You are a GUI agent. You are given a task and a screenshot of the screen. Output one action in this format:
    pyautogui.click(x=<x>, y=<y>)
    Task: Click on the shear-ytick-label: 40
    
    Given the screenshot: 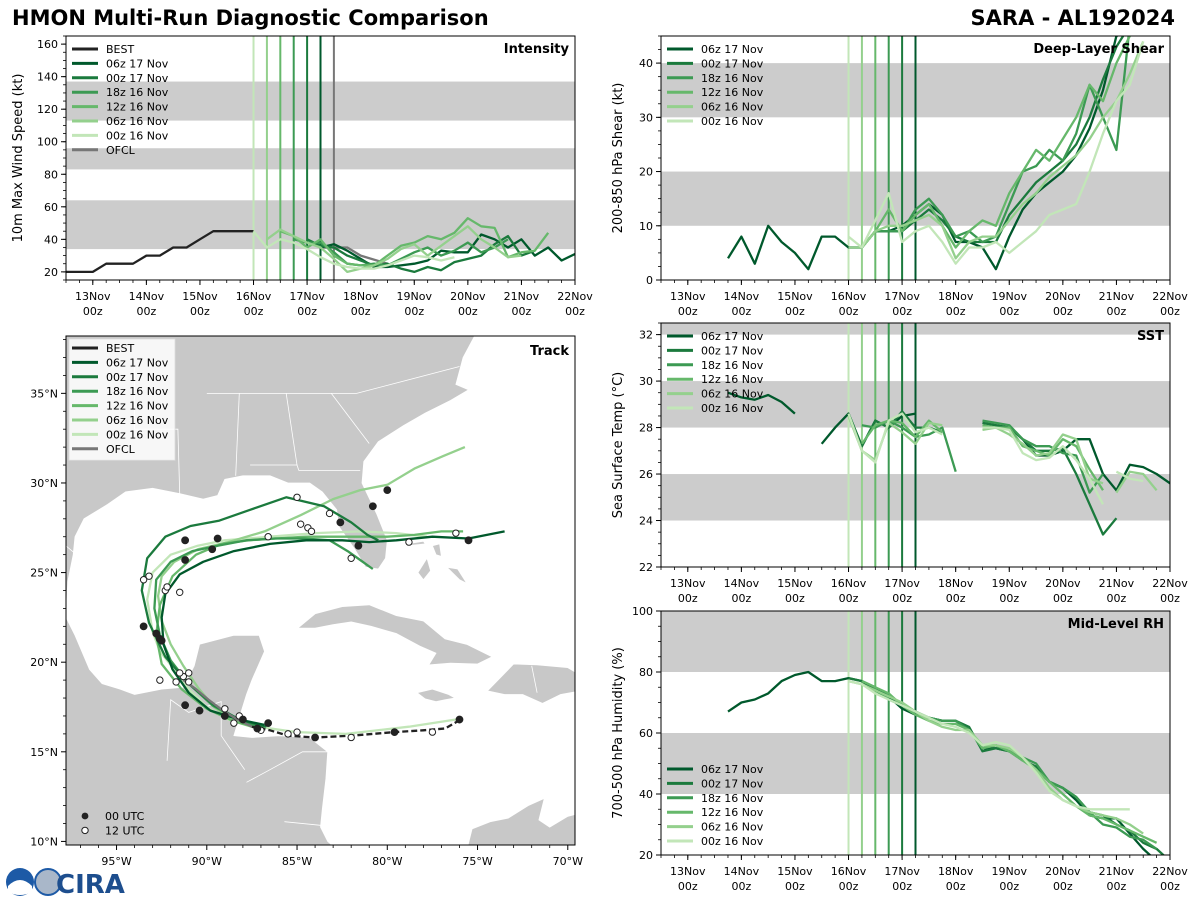 What is the action you would take?
    pyautogui.click(x=646, y=63)
    